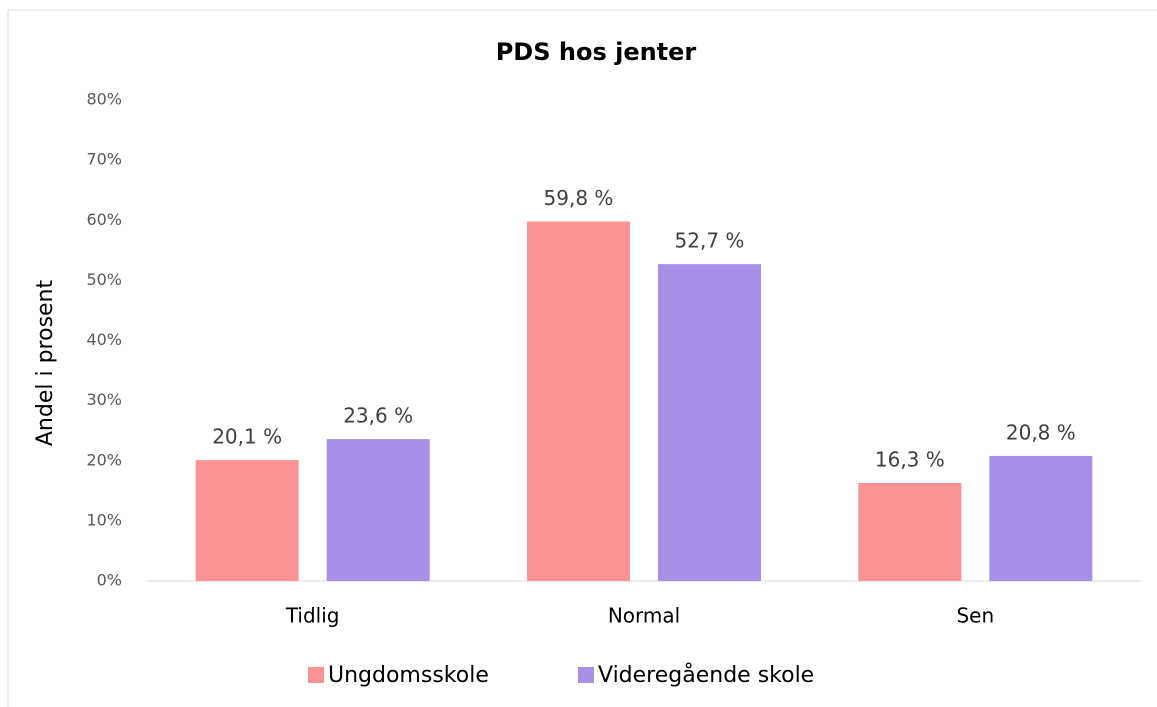  I want to click on y-tick-label: 40%, so click(104, 339).